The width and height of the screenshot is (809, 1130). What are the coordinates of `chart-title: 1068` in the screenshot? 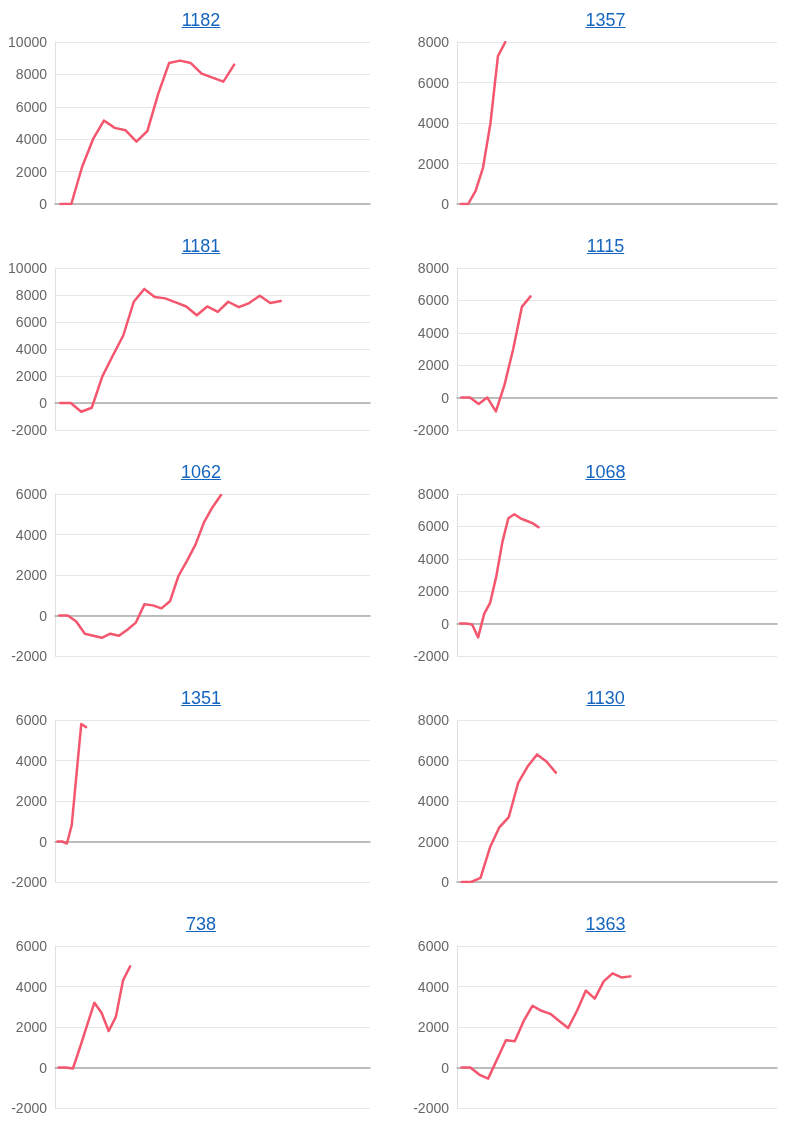 It's located at (605, 472).